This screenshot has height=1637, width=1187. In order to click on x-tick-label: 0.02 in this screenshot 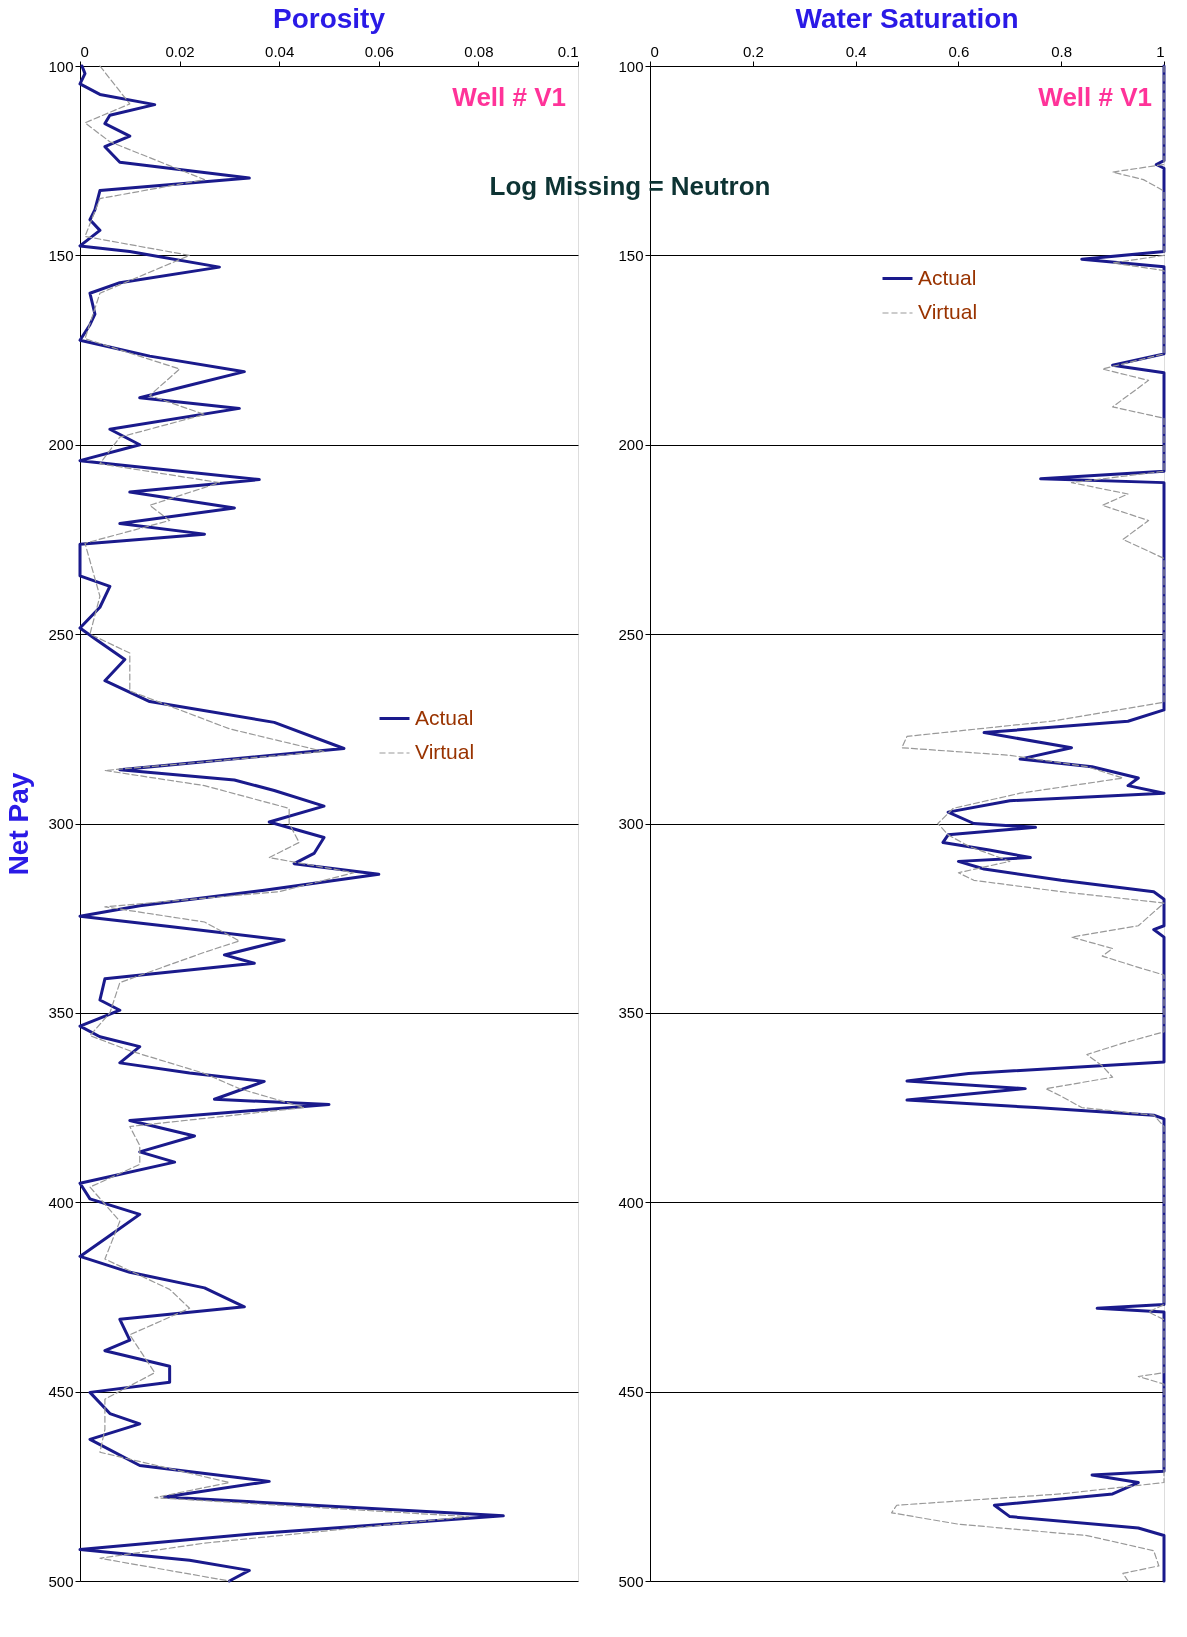, I will do `click(180, 51)`.